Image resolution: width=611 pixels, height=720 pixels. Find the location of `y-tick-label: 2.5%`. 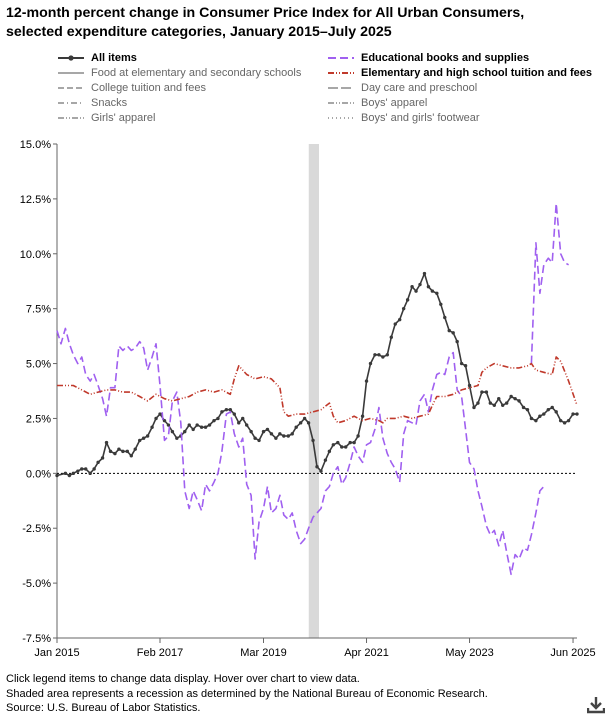

y-tick-label: 2.5% is located at coordinates (38, 419).